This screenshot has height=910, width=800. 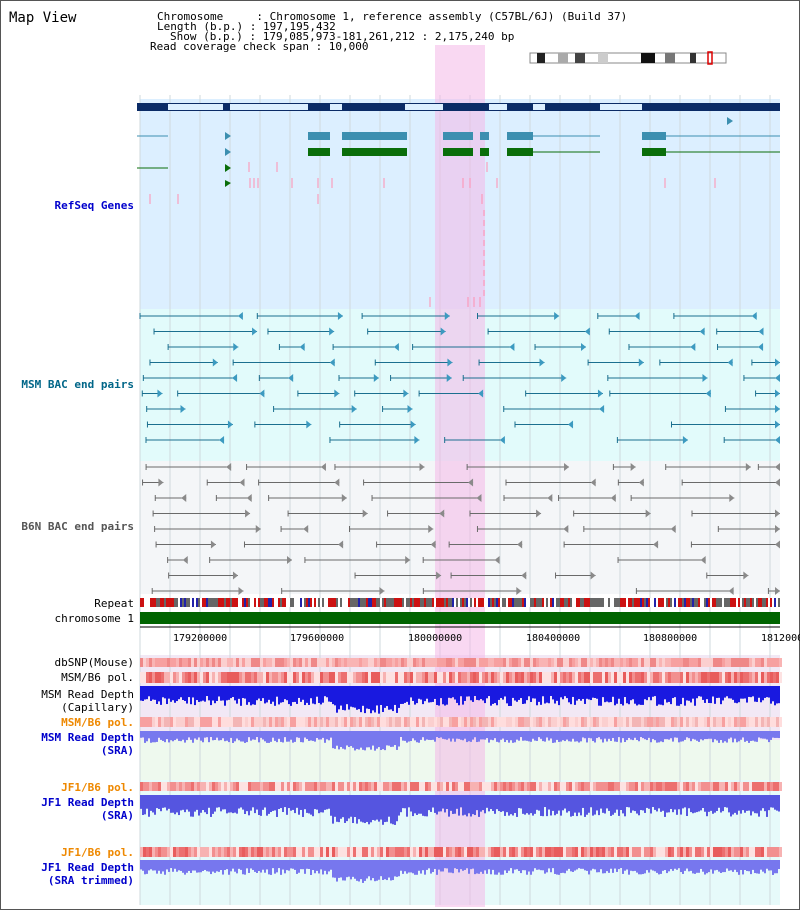 What do you see at coordinates (87, 701) in the screenshot?
I see `msm-read-depth-capillary-label: MSM Read Depth (Capillary)` at bounding box center [87, 701].